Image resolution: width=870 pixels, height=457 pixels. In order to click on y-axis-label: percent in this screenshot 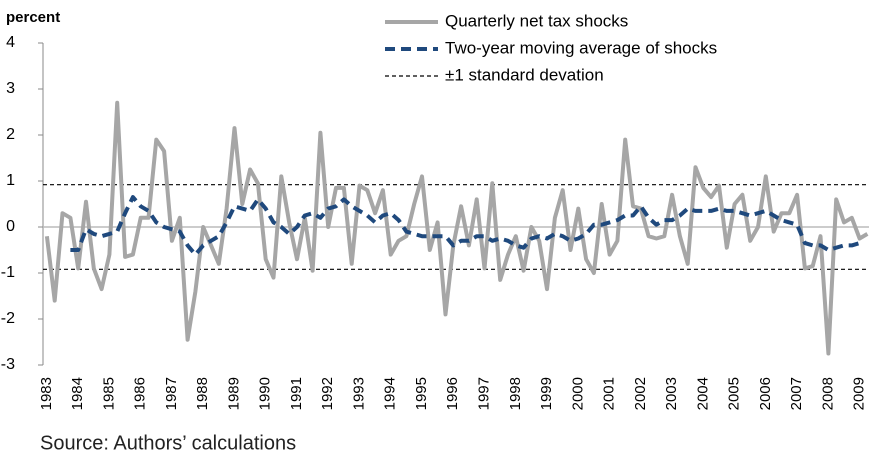, I will do `click(33, 17)`.